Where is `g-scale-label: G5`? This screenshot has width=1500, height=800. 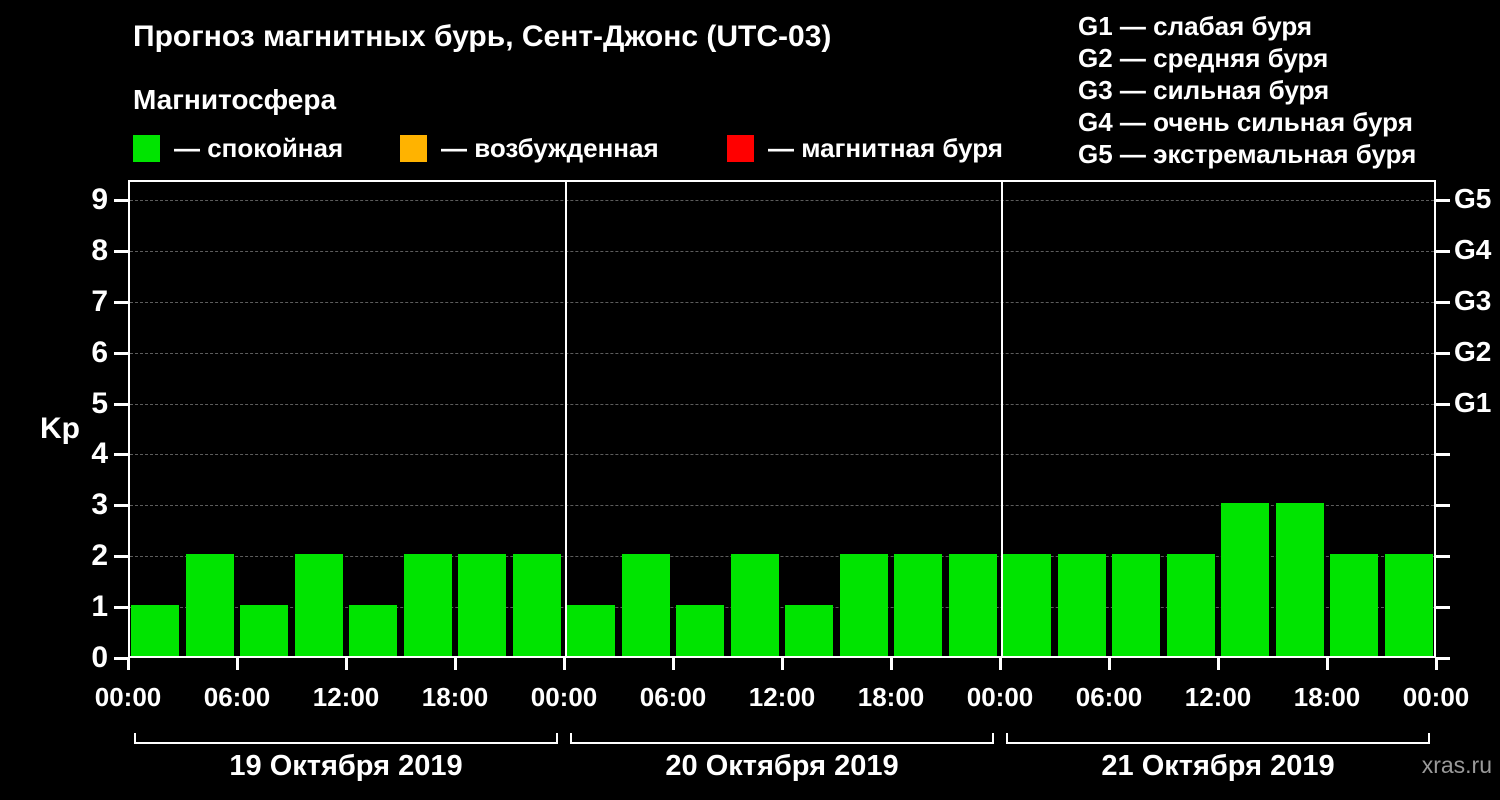
g-scale-label: G5 is located at coordinates (1473, 198).